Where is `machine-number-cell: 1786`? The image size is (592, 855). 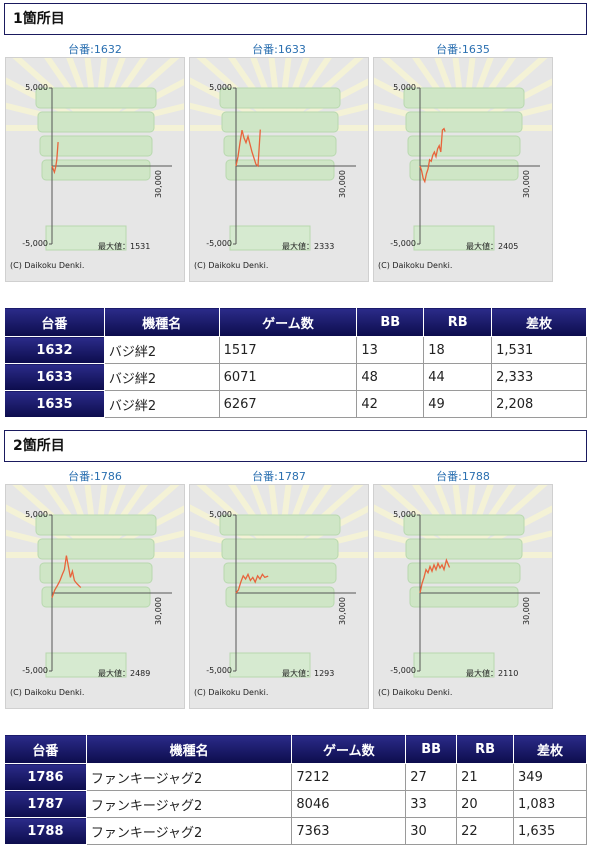 machine-number-cell: 1786 is located at coordinates (45, 777).